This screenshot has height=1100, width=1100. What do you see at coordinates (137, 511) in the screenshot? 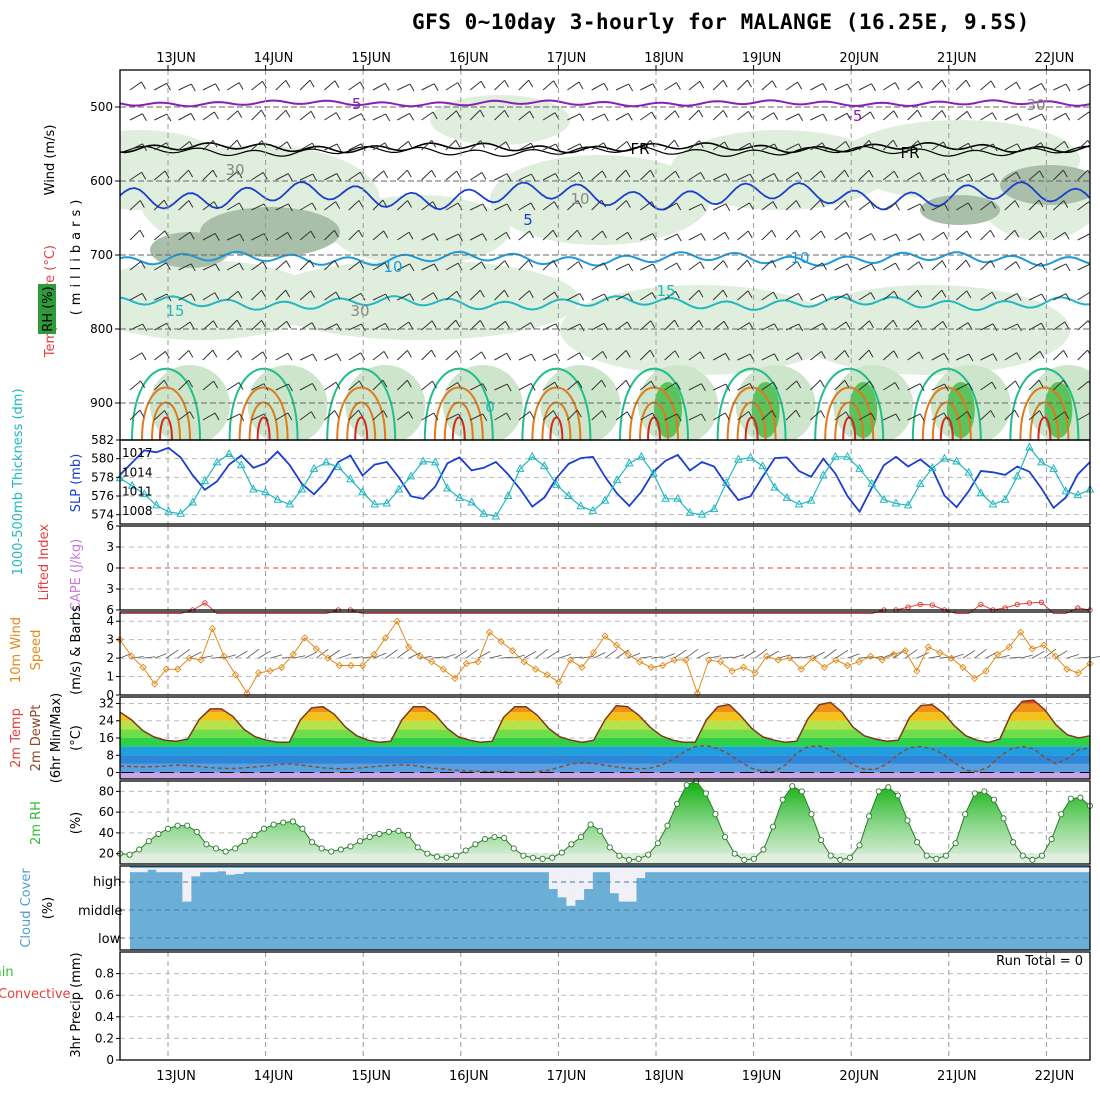
I see `ytick-label-slp: 1008` at bounding box center [137, 511].